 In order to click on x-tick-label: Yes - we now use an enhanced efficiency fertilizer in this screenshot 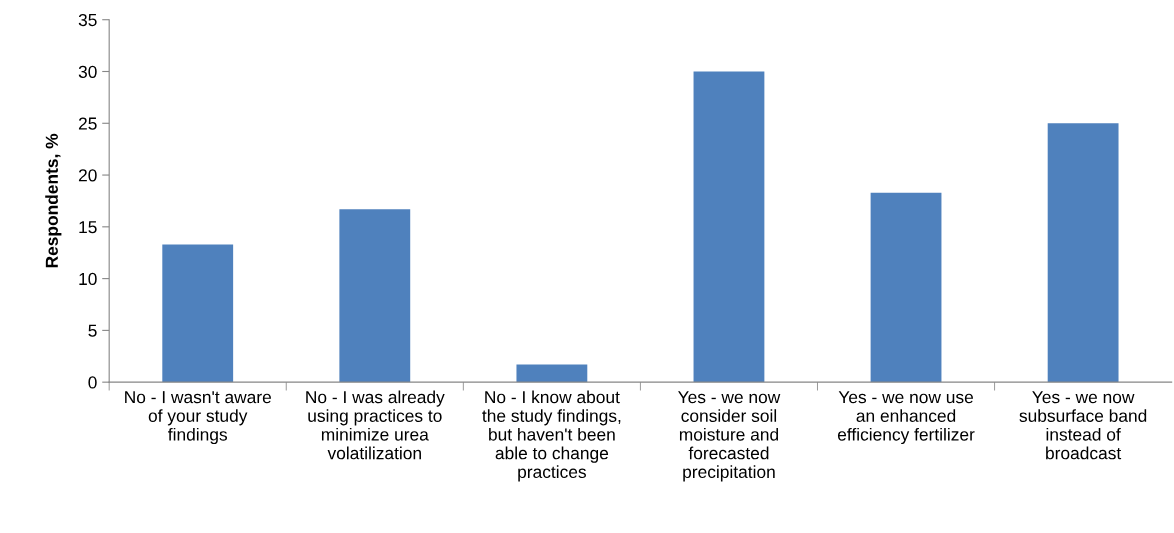, I will do `click(906, 418)`.